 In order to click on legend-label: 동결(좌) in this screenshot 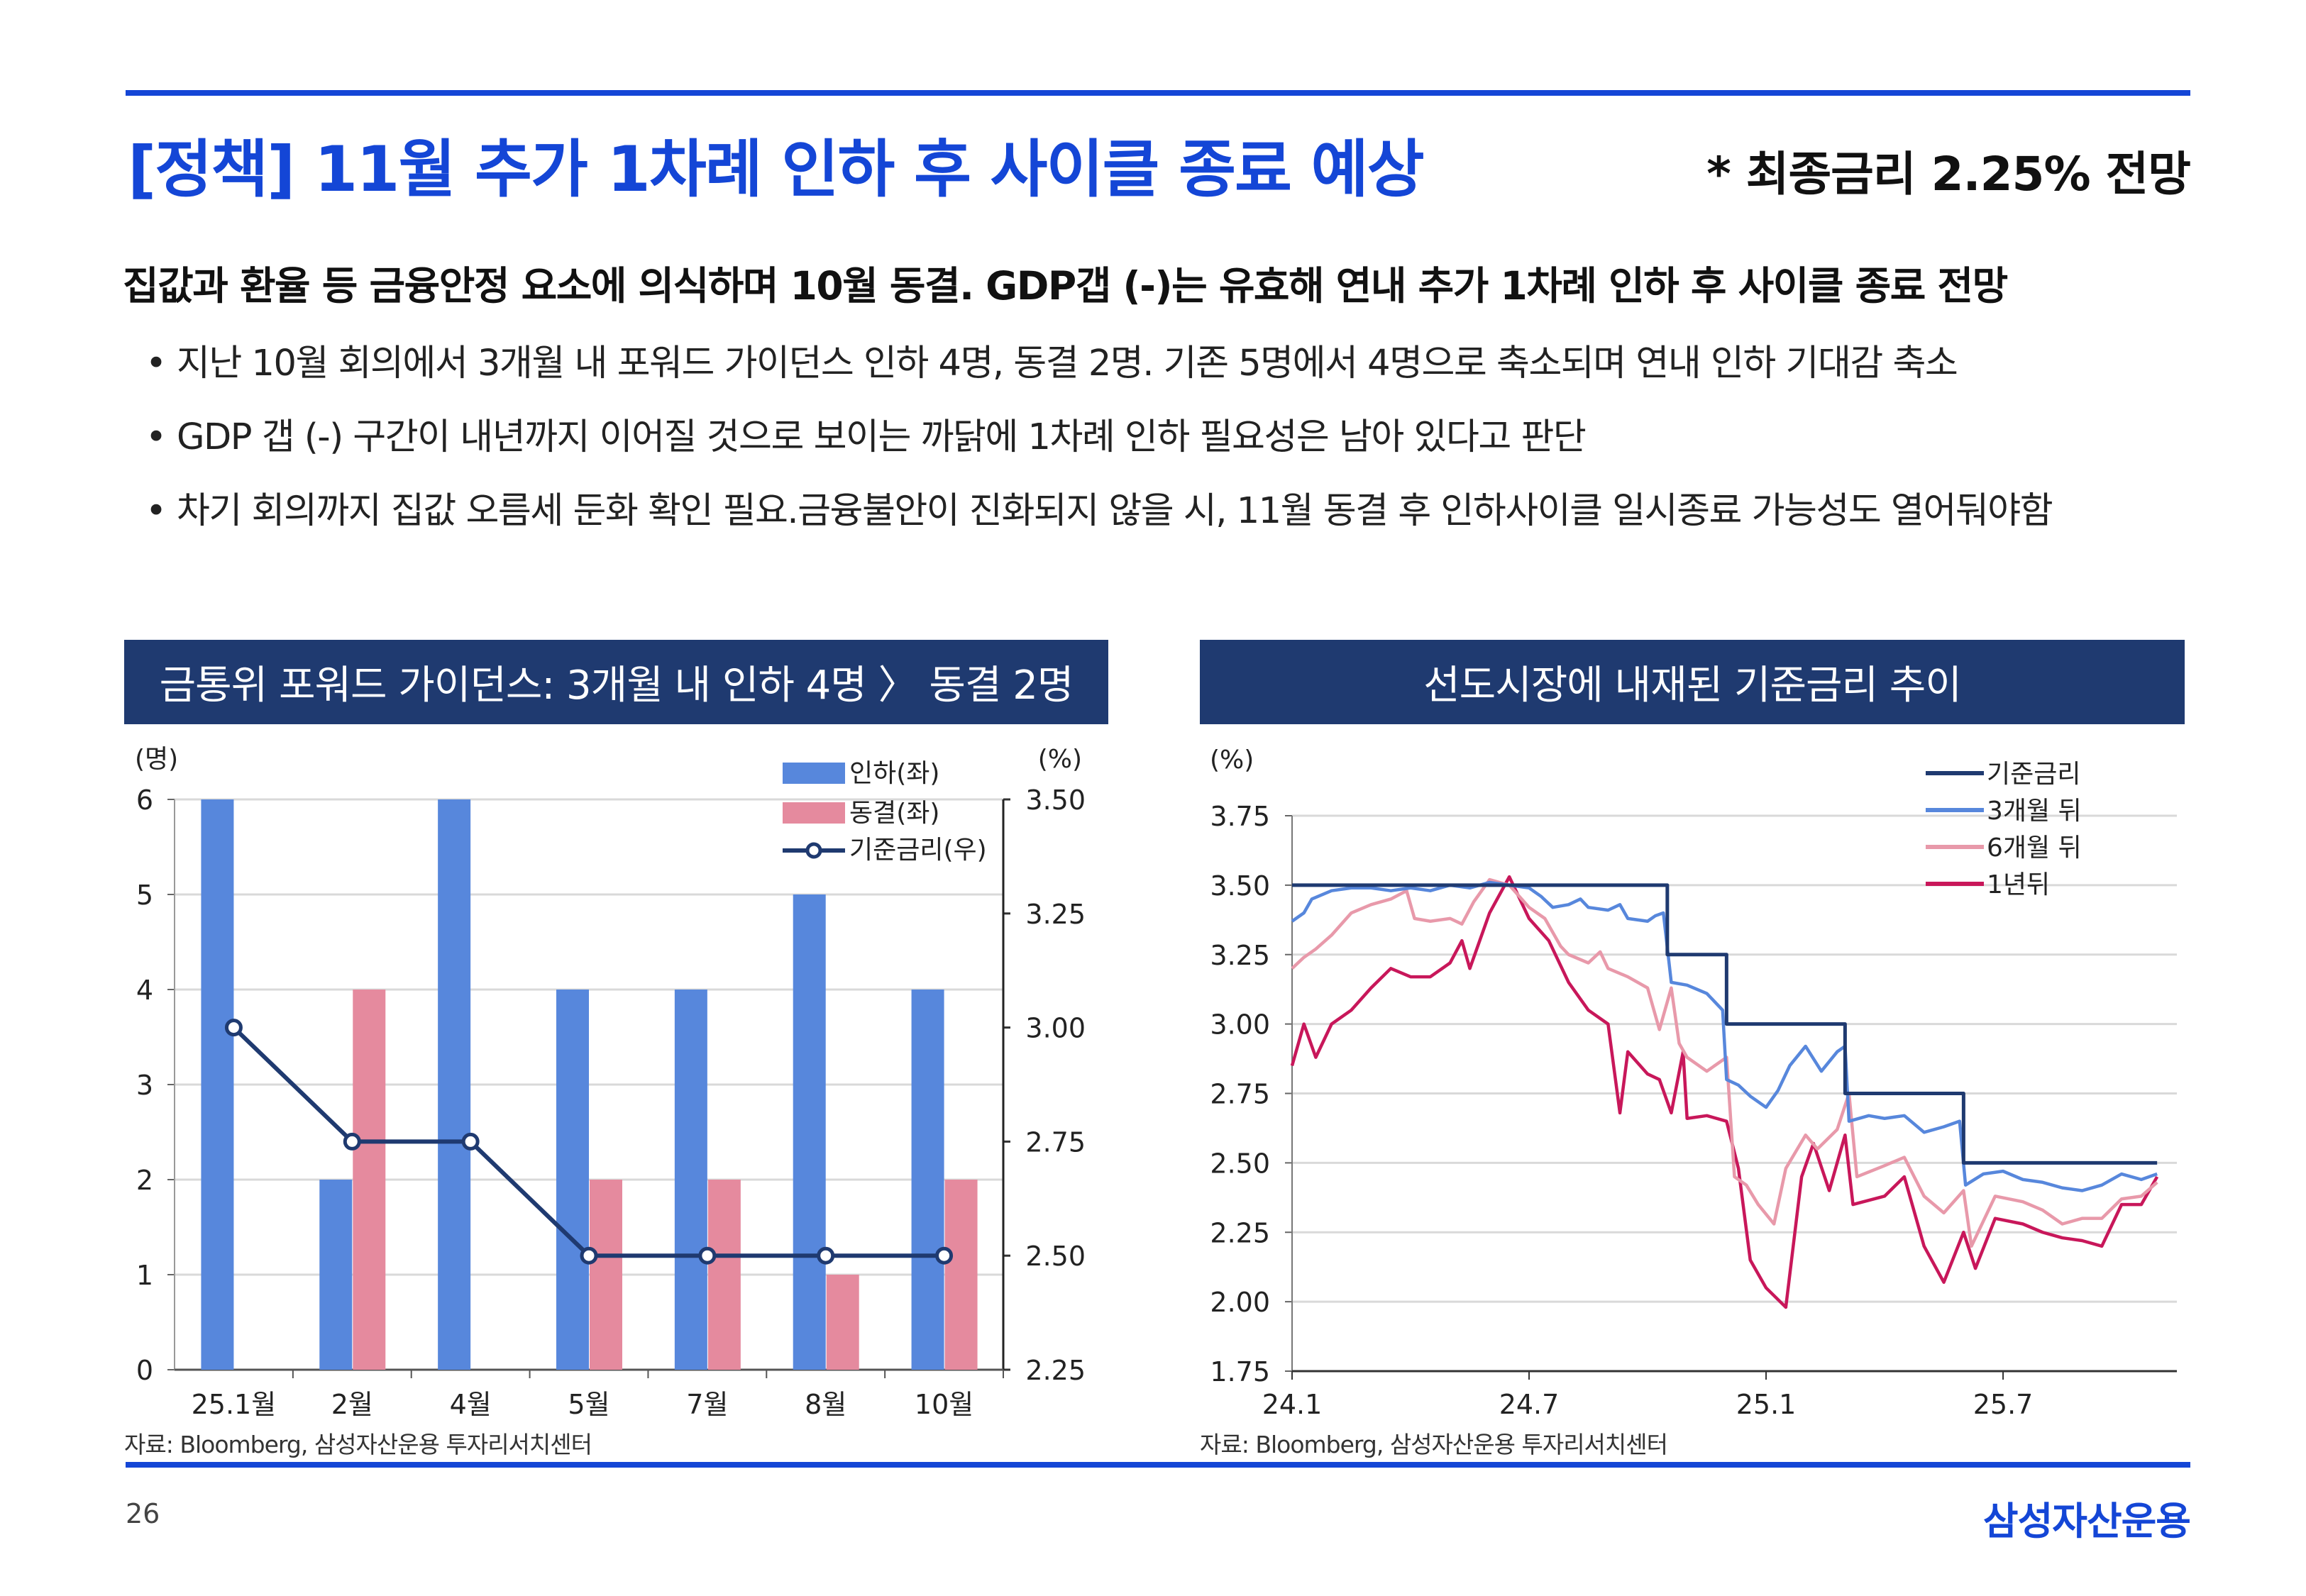, I will do `click(894, 814)`.